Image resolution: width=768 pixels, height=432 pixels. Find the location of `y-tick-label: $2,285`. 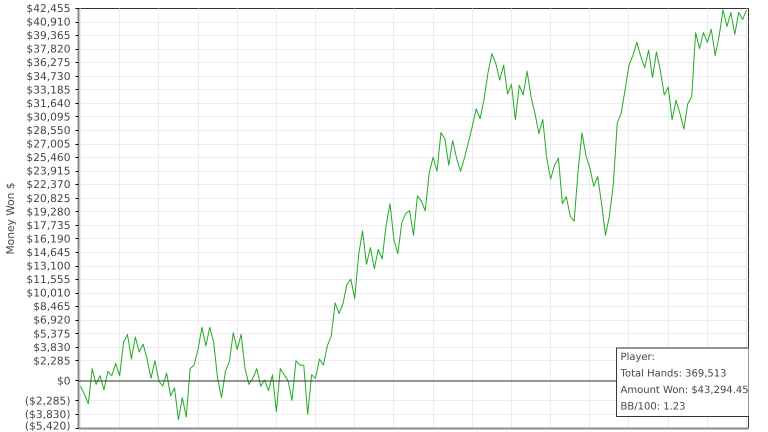

y-tick-label: $2,285 is located at coordinates (52, 361).